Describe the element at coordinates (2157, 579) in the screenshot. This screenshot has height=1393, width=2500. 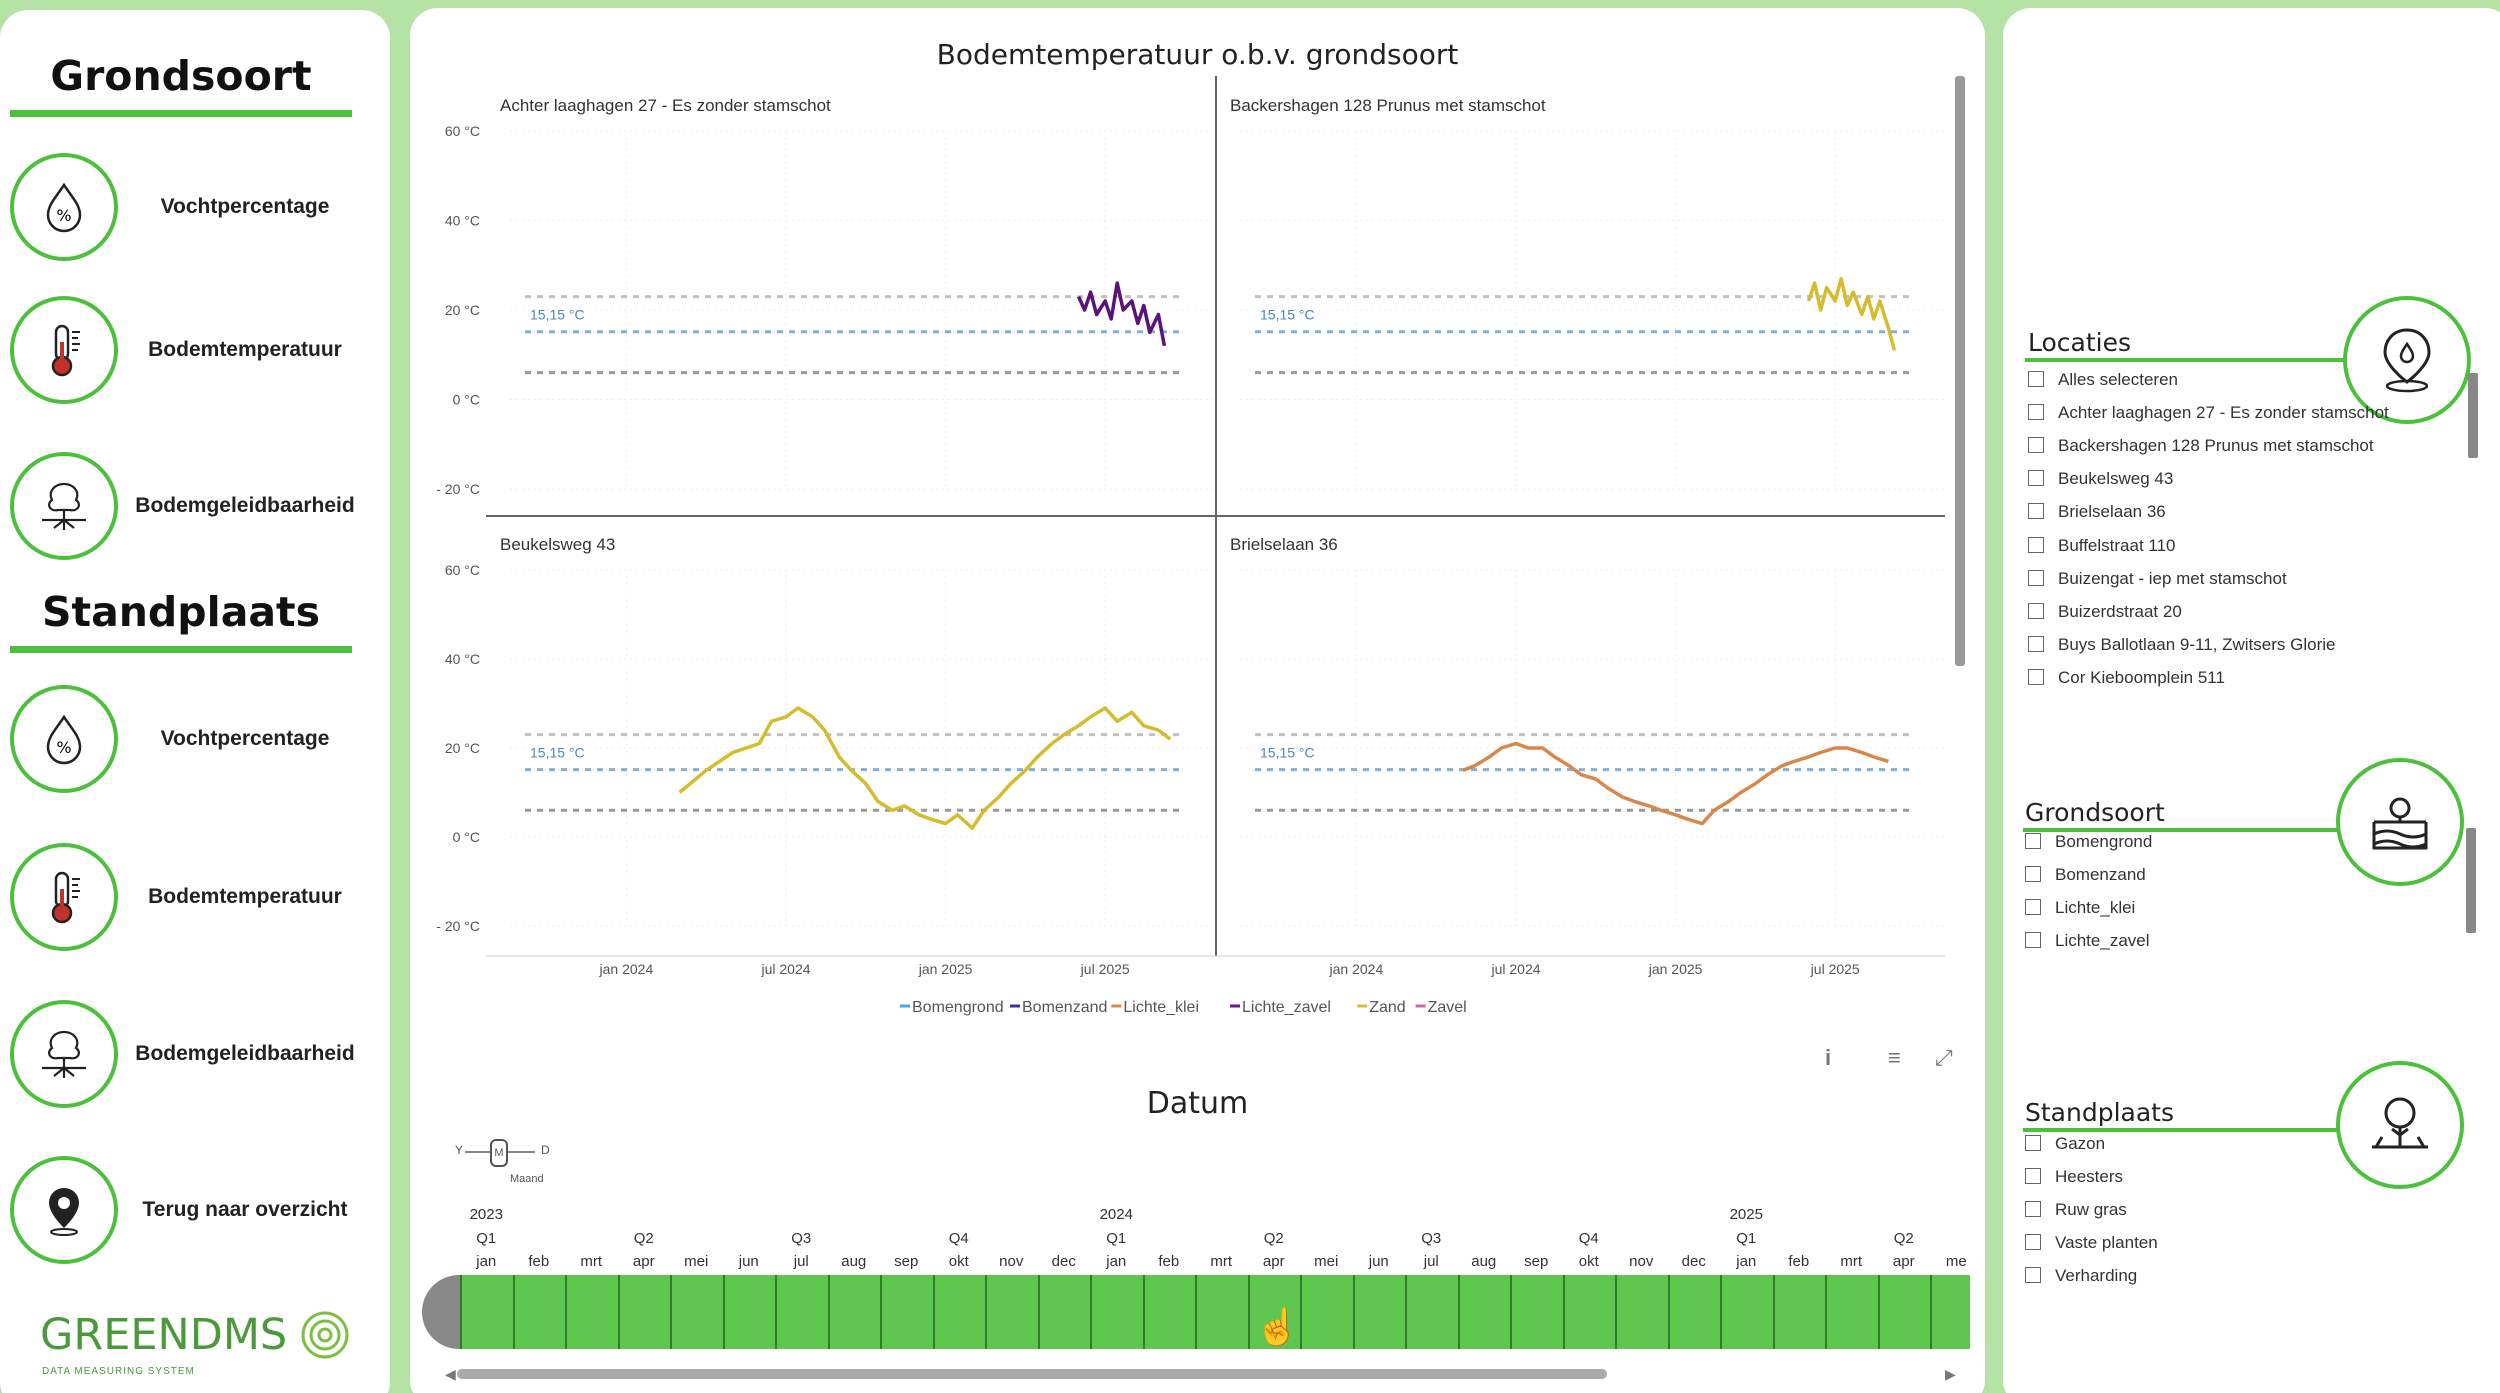
I see `locaties-option: Buizengat - iep met stamschot` at that location.